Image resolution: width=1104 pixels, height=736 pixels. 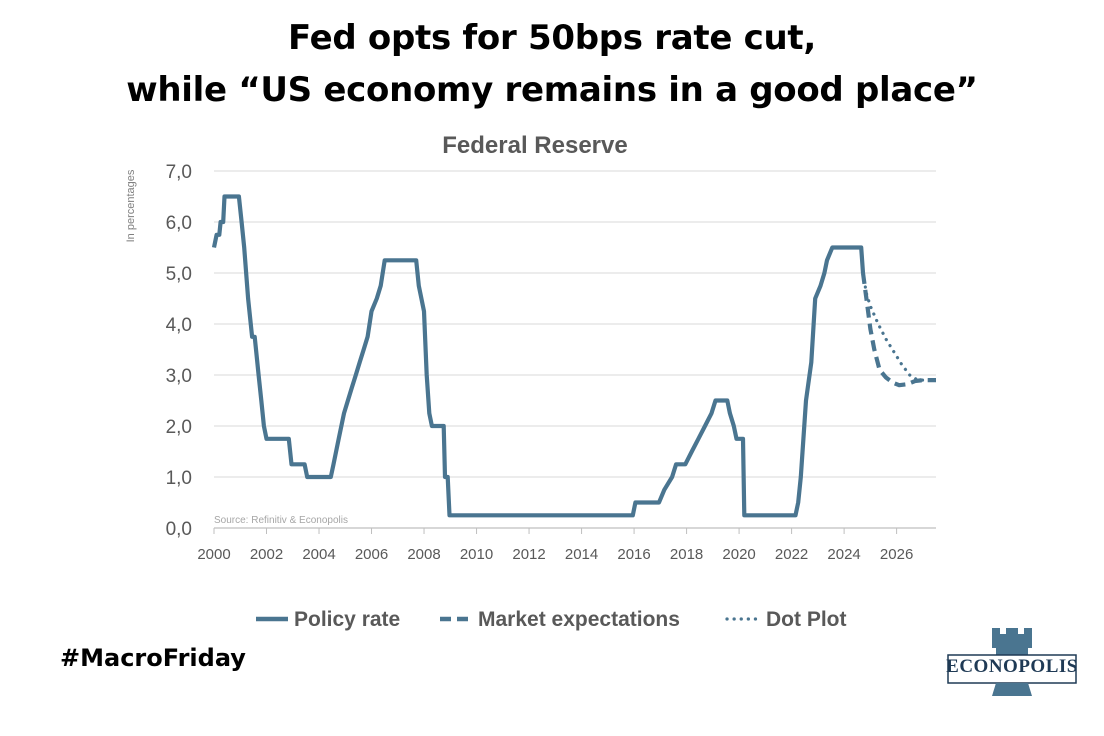 What do you see at coordinates (423, 554) in the screenshot?
I see `x-tick-label-4: 2008` at bounding box center [423, 554].